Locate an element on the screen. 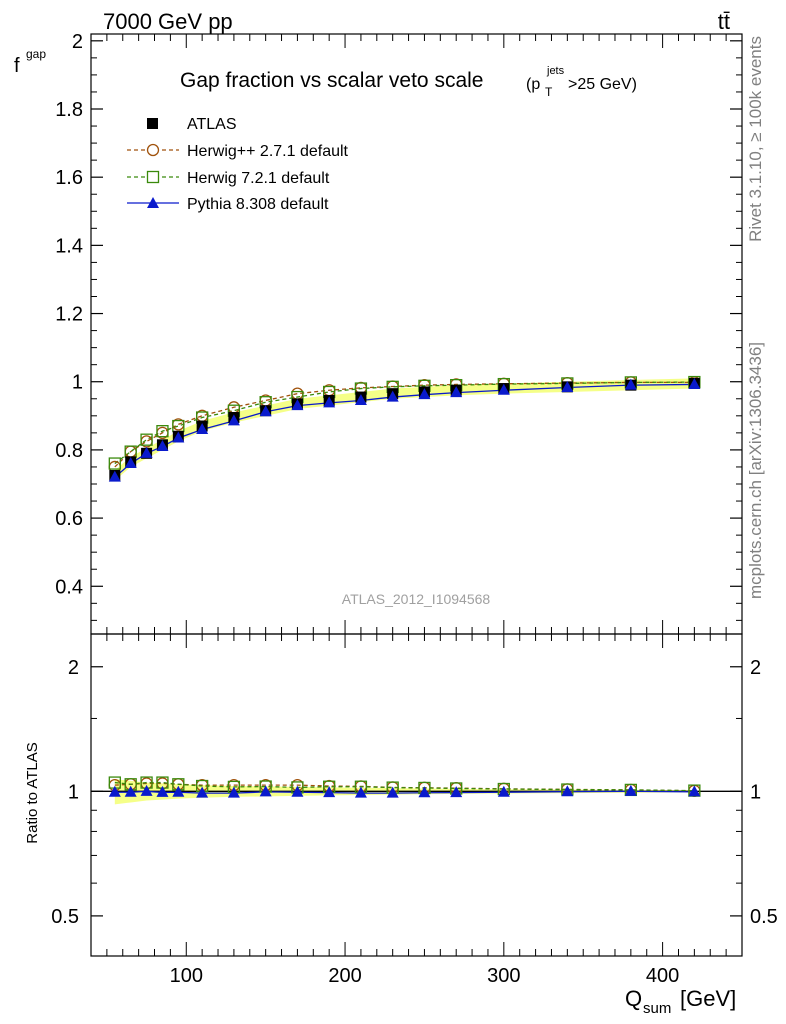 This screenshot has width=786, height=1024. title-cut-suffix: >25 GeV) is located at coordinates (602, 84).